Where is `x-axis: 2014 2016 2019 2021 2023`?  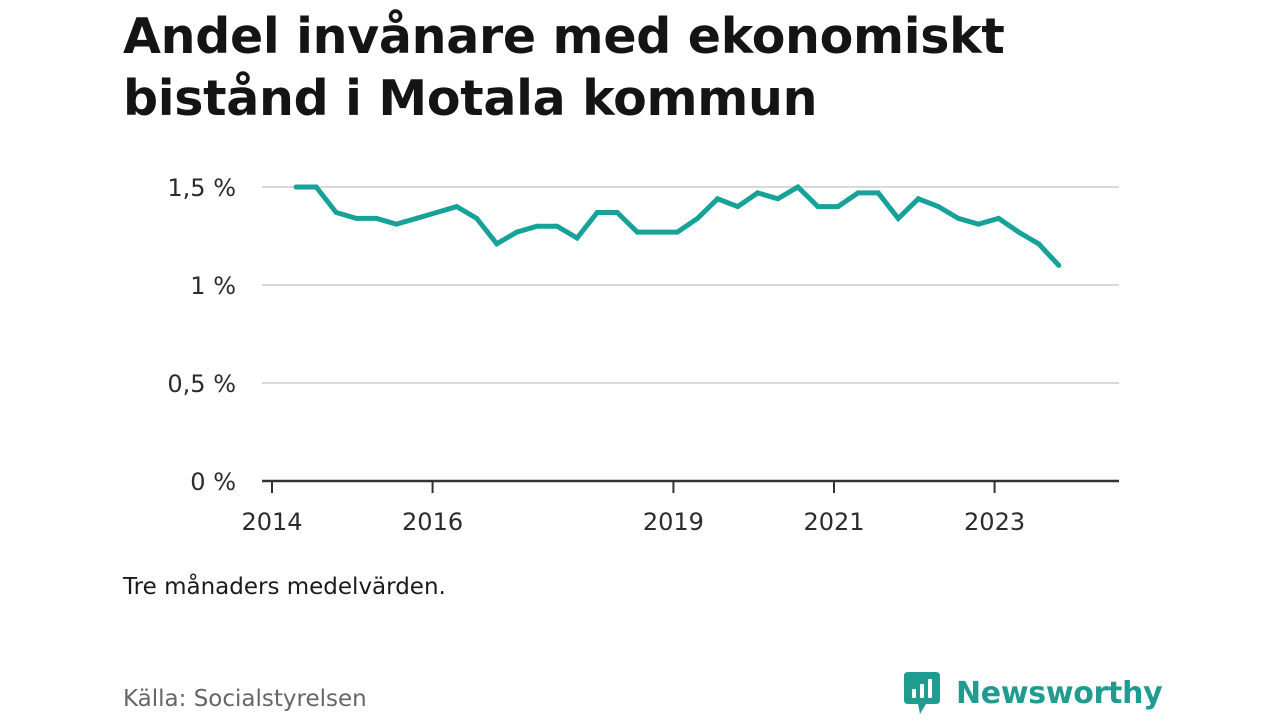 x-axis: 2014 2016 2019 2021 2023 is located at coordinates (680, 507).